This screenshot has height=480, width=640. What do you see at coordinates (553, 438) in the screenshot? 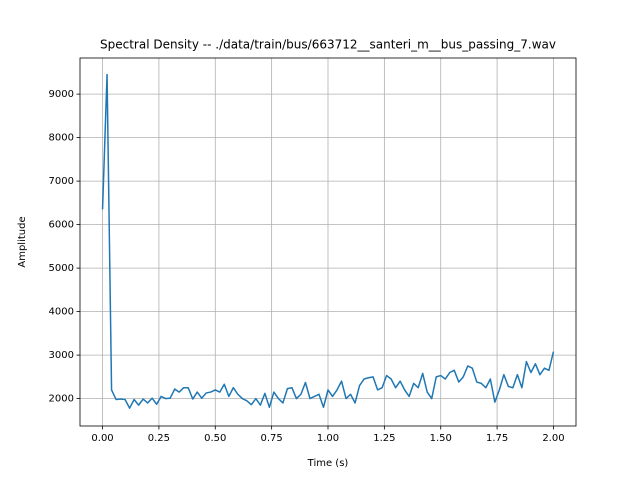
I see `x-tick-label: 2.00` at bounding box center [553, 438].